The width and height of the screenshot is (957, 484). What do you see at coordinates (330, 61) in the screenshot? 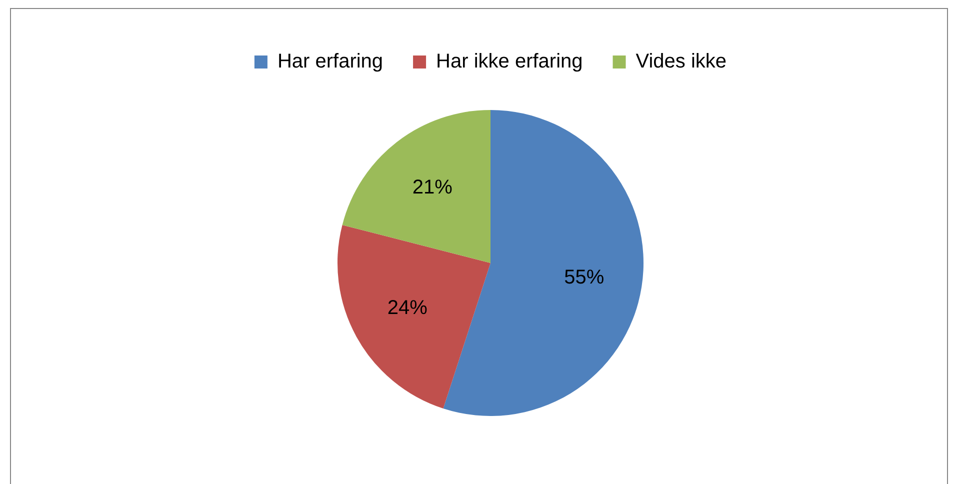
I see `legend-label: Har erfaring` at bounding box center [330, 61].